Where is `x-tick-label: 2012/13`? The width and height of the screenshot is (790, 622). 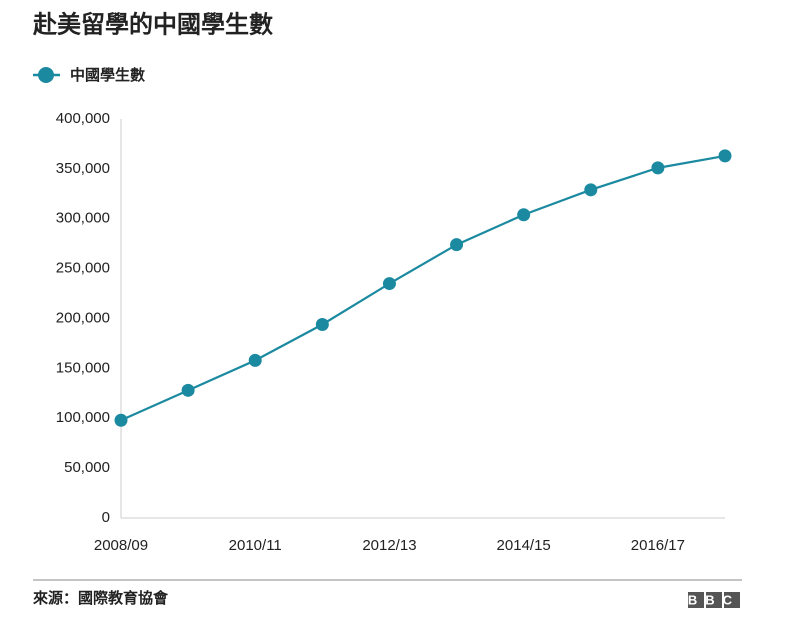
x-tick-label: 2012/13 is located at coordinates (389, 545).